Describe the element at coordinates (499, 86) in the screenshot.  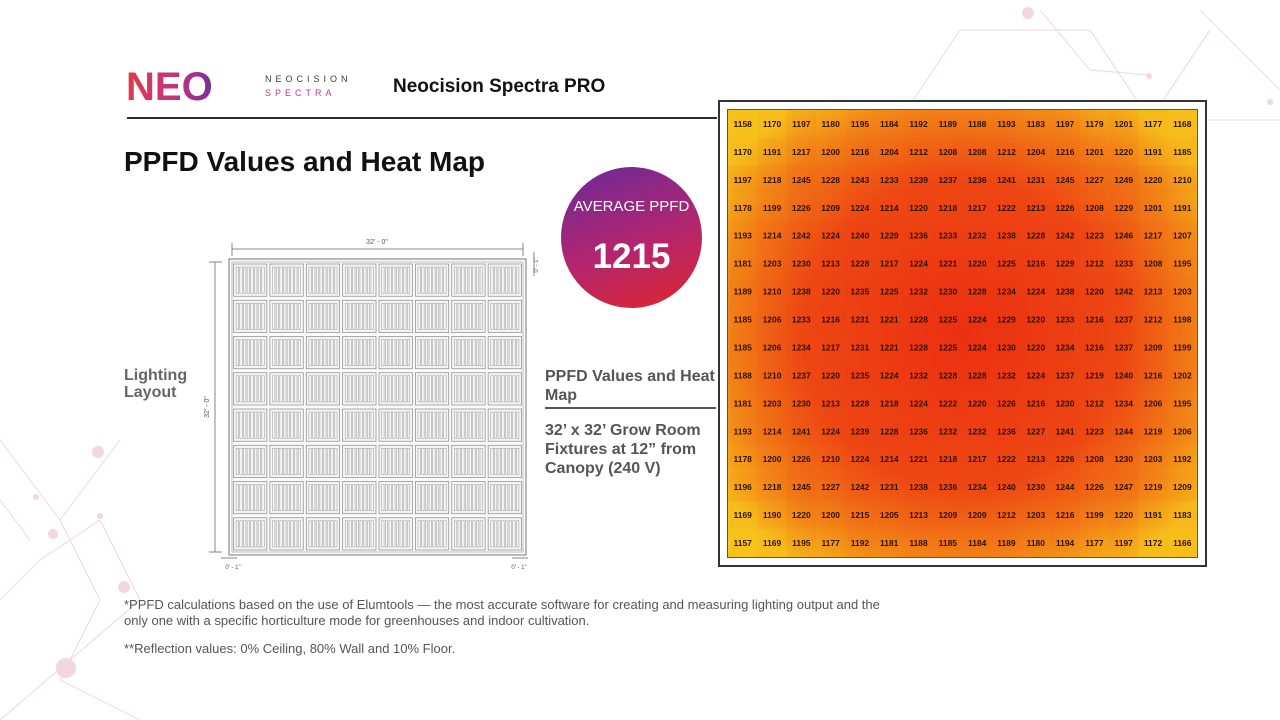
I see `product-title: Neocision Spectra PRO` at that location.